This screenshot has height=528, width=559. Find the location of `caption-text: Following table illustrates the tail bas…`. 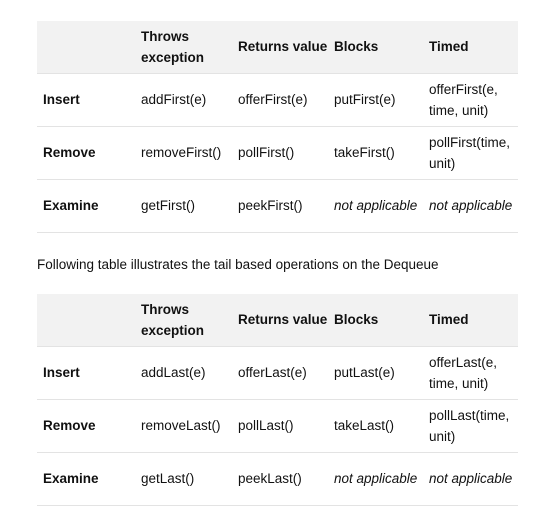

caption-text: Following table illustrates the tail bas… is located at coordinates (238, 264).